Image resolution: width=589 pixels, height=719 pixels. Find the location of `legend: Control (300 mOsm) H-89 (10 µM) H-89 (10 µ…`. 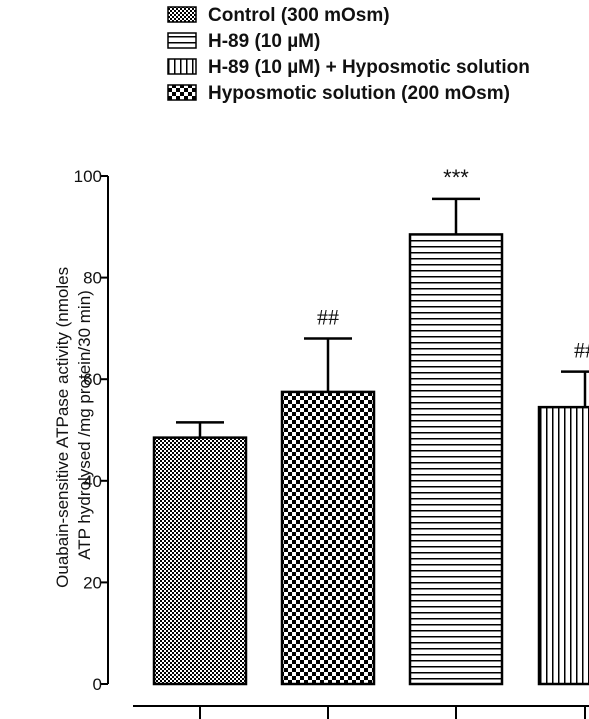

legend: Control (300 mOsm) H-89 (10 µM) H-89 (10 µ… is located at coordinates (348, 54).